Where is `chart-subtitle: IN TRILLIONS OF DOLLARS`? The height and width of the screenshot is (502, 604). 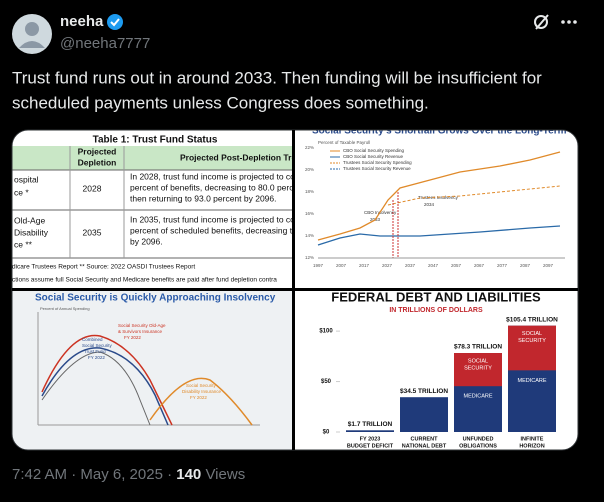
chart-subtitle: IN TRILLIONS OF DOLLARS is located at coordinates (436, 310).